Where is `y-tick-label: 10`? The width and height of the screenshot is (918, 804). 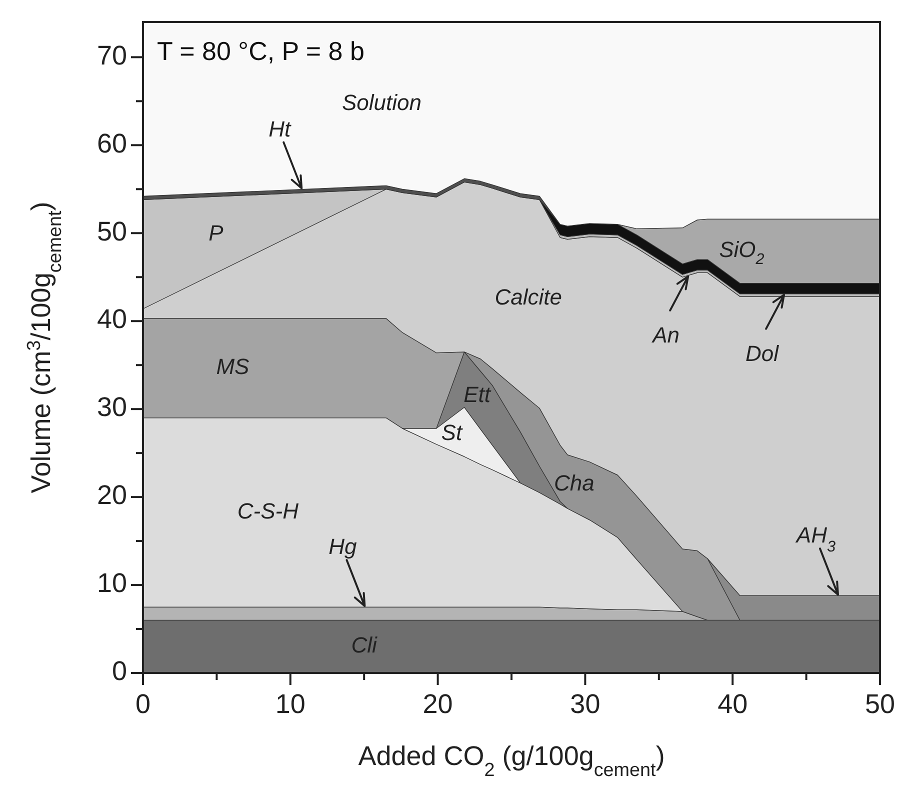
y-tick-label: 10 is located at coordinates (111, 583).